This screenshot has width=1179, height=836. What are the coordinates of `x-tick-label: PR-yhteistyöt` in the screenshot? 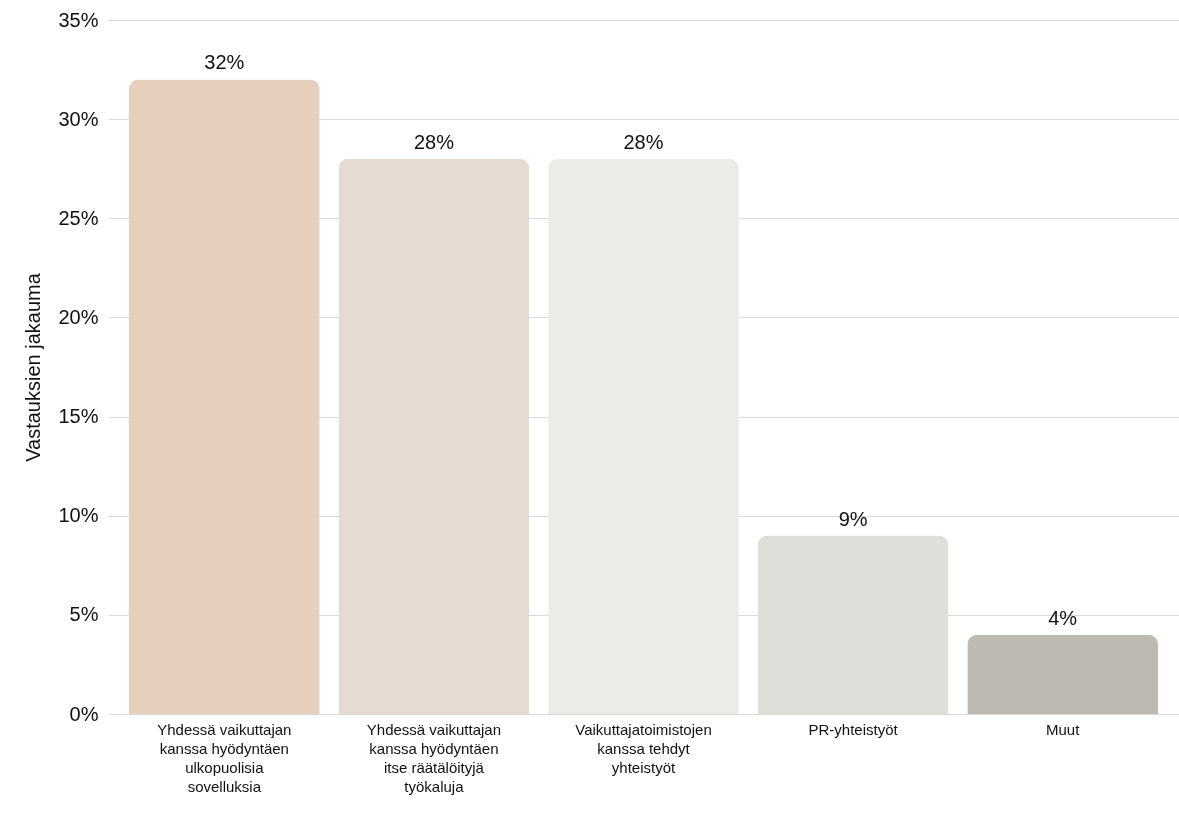 It's located at (853, 729).